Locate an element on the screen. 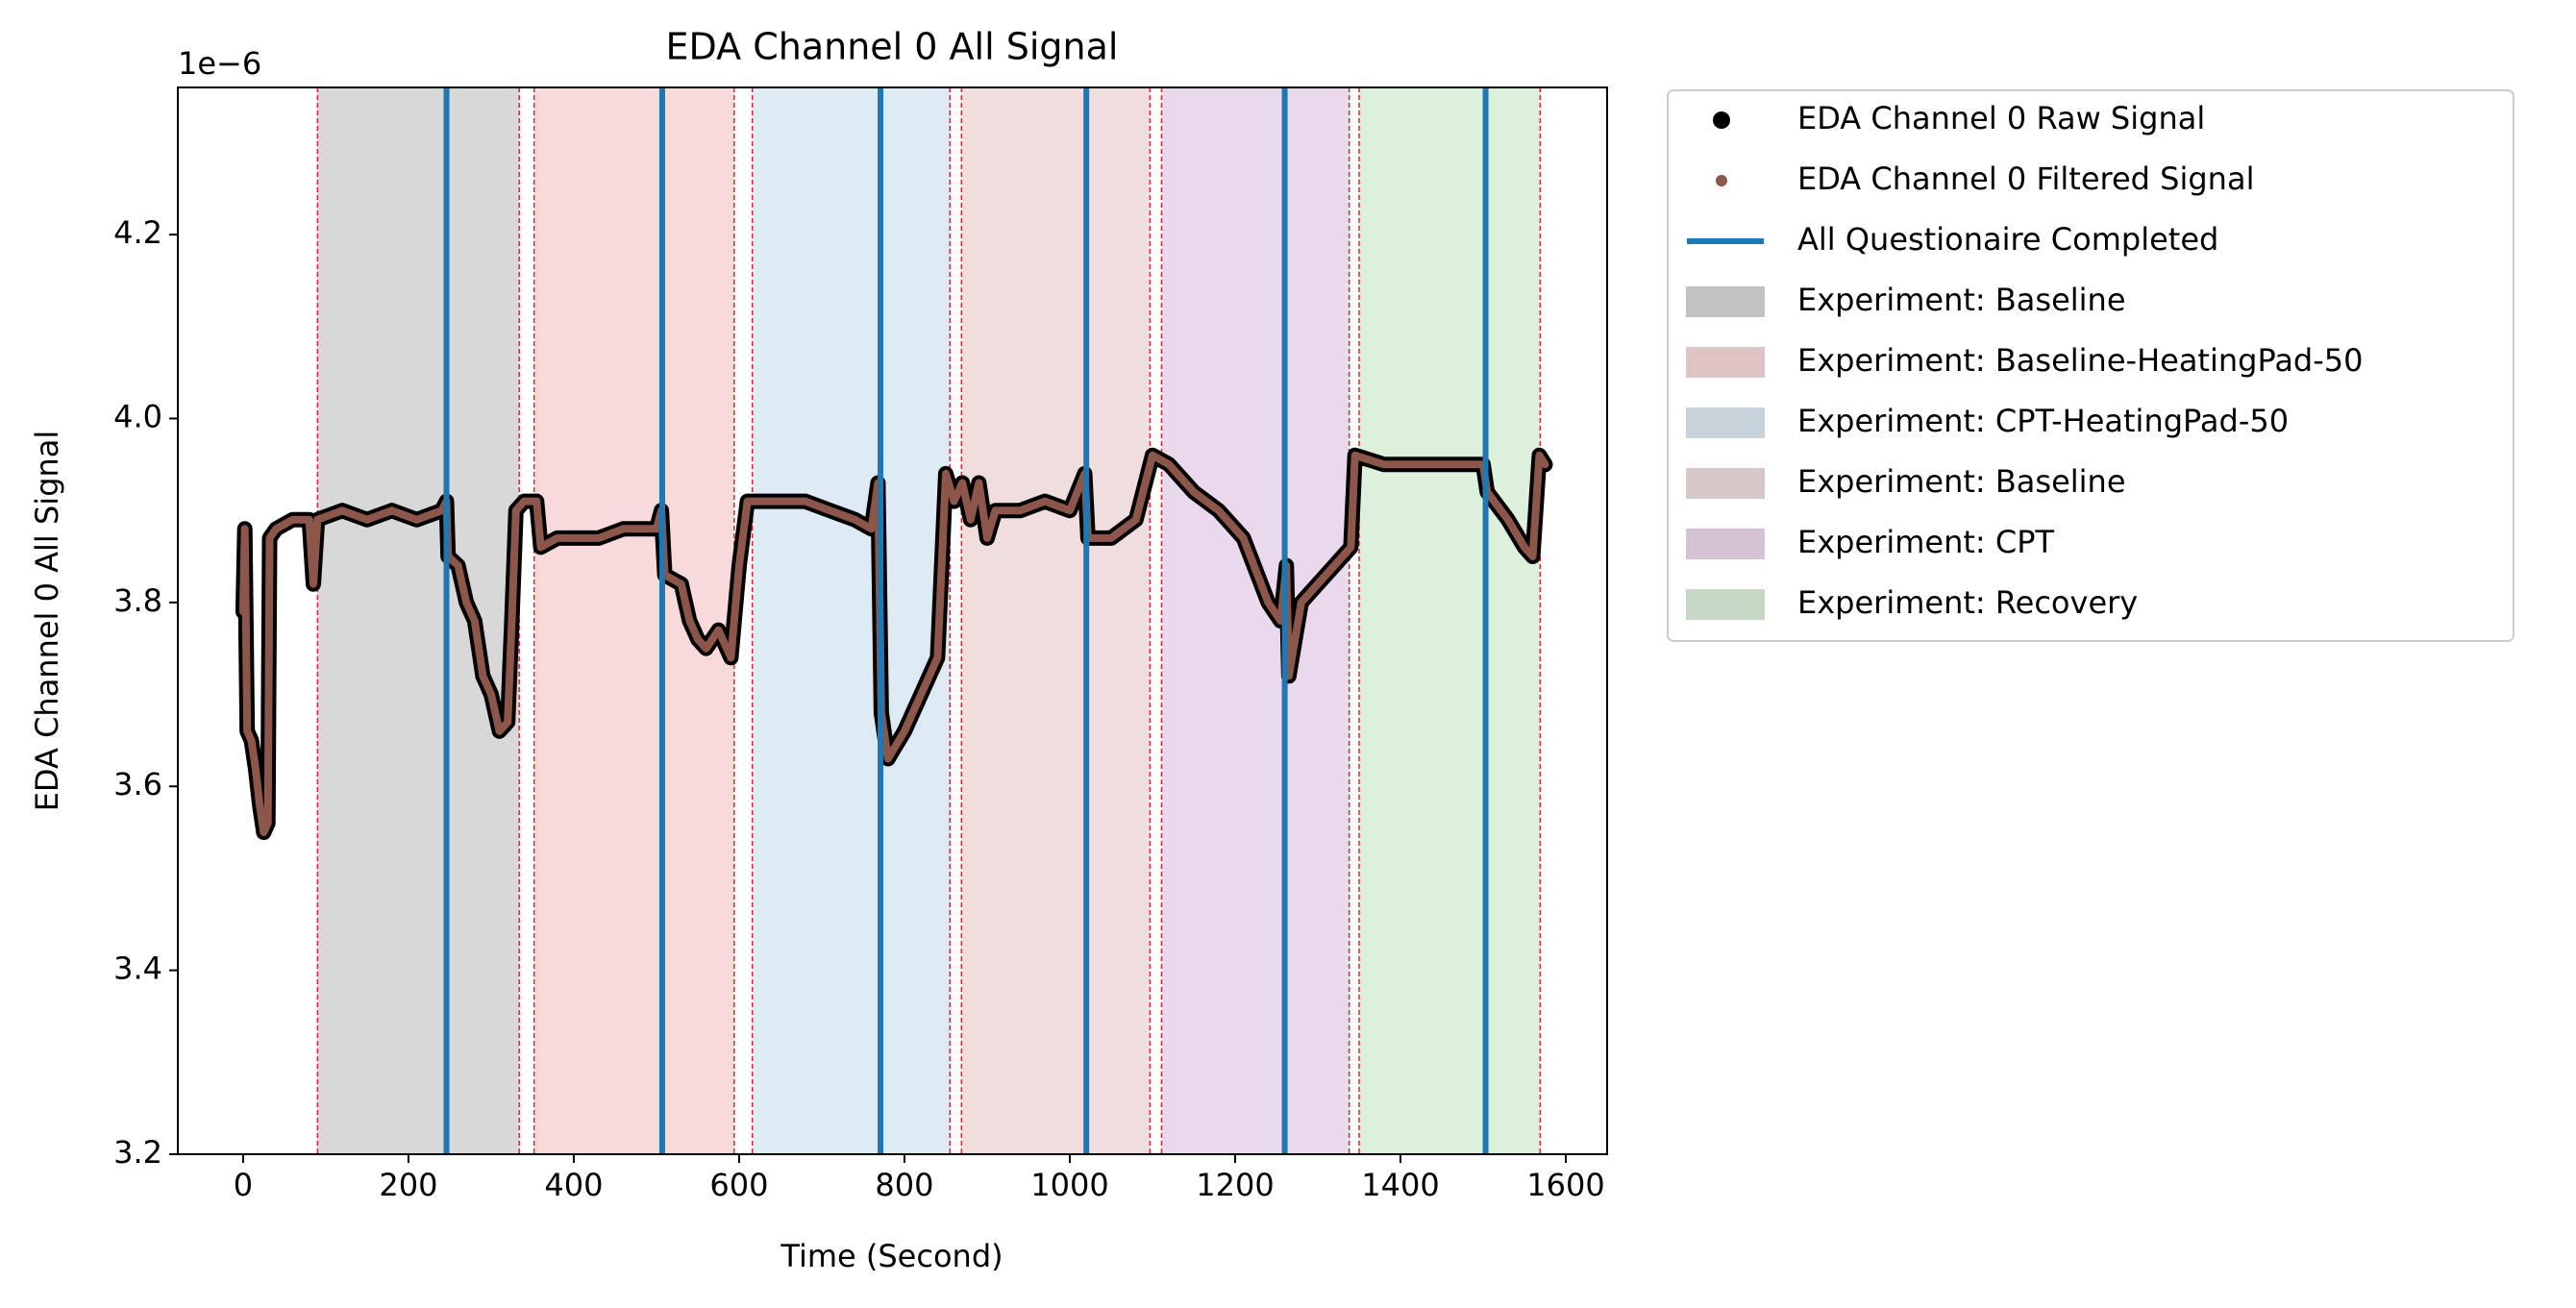 The height and width of the screenshot is (1308, 2576). legend-label: Experiment: Baseline-HeatingPad-50 is located at coordinates (2080, 361).